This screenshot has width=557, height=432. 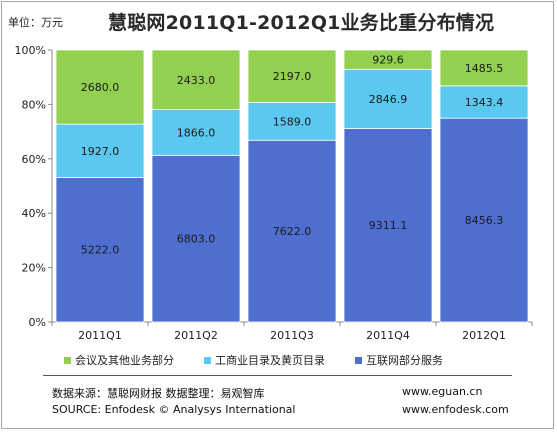 I want to click on legend-label-directory: 工商业目录及黄页目录, so click(x=270, y=360).